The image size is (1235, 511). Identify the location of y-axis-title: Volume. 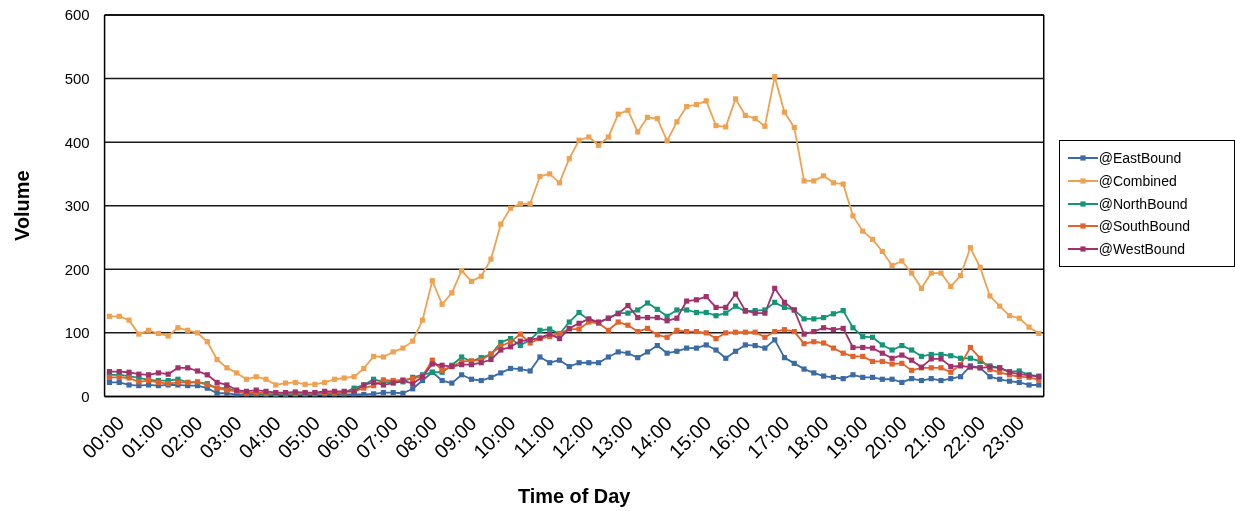
(21, 205).